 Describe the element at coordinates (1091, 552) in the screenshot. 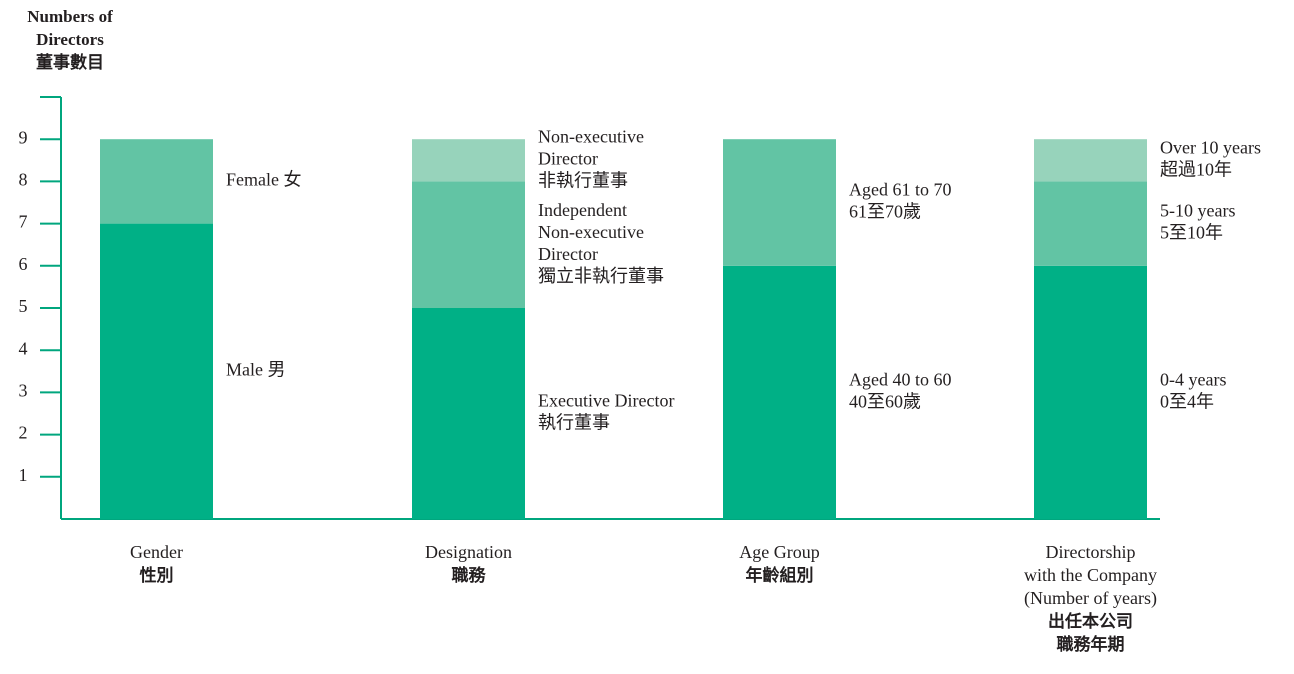

I see `x-tick-label: Directorship` at that location.